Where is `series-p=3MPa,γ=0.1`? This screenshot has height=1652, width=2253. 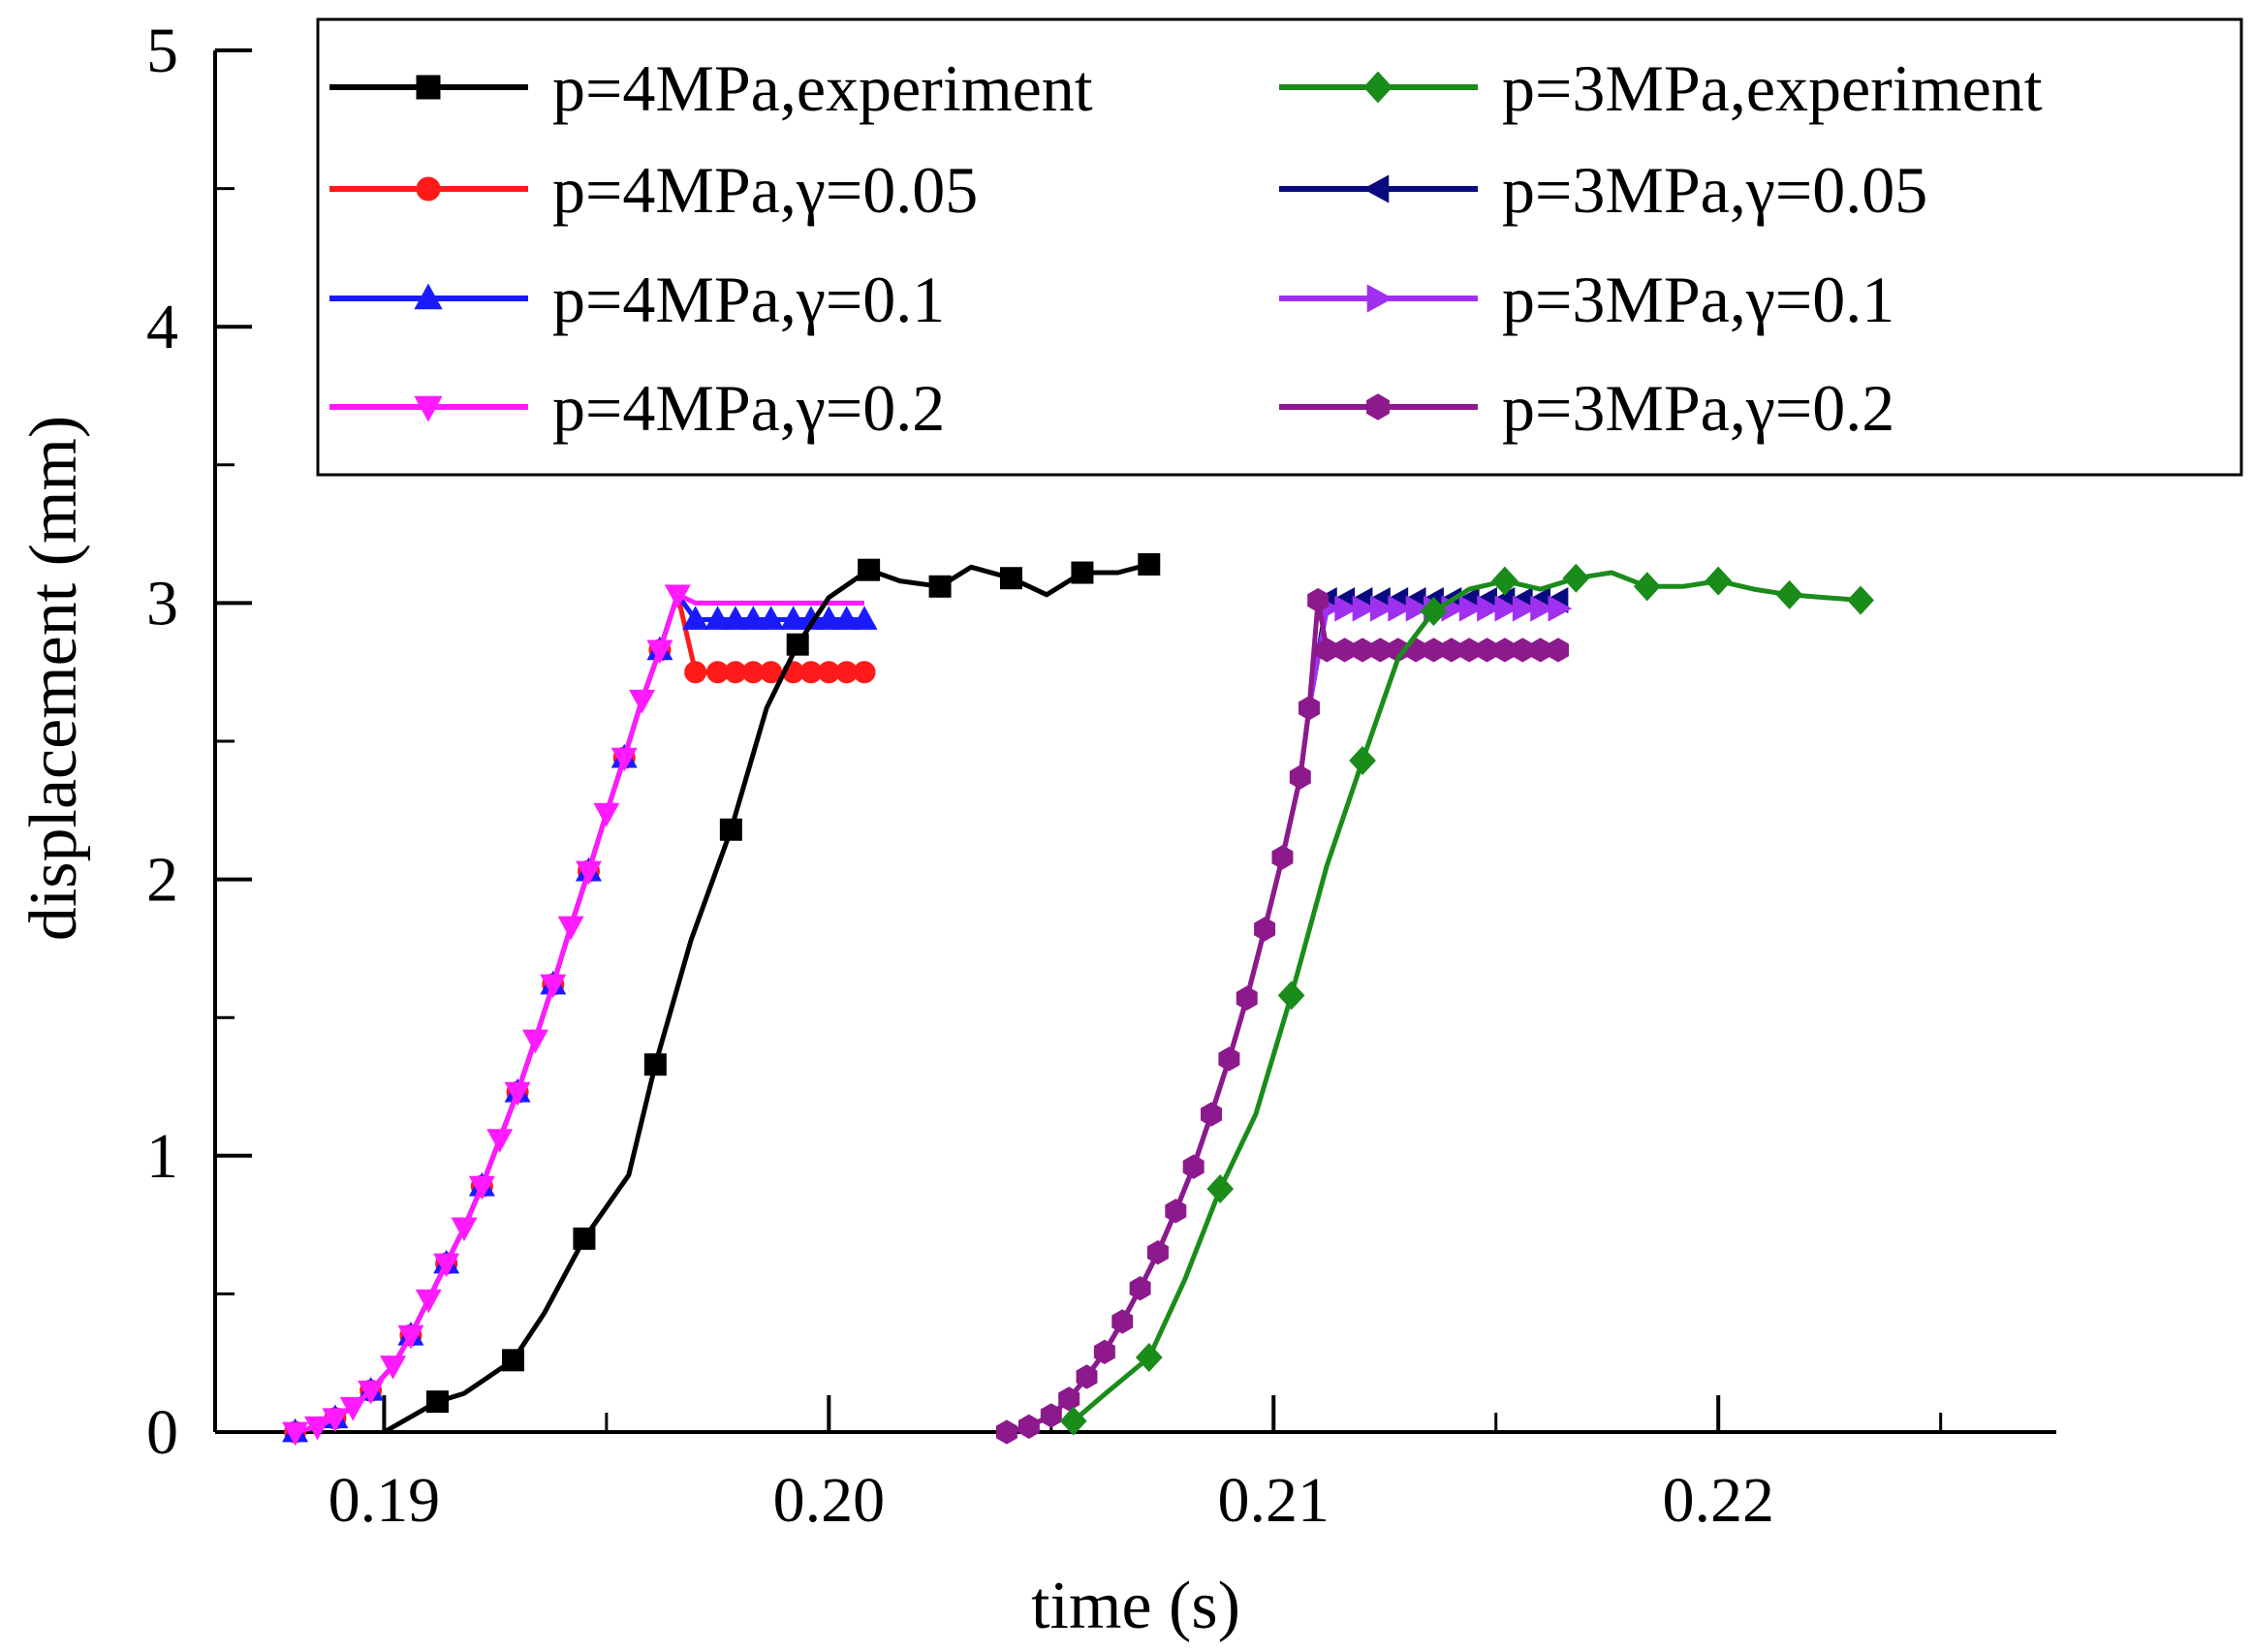 series-p=3MPa,γ=0.1 is located at coordinates (1289, 1015).